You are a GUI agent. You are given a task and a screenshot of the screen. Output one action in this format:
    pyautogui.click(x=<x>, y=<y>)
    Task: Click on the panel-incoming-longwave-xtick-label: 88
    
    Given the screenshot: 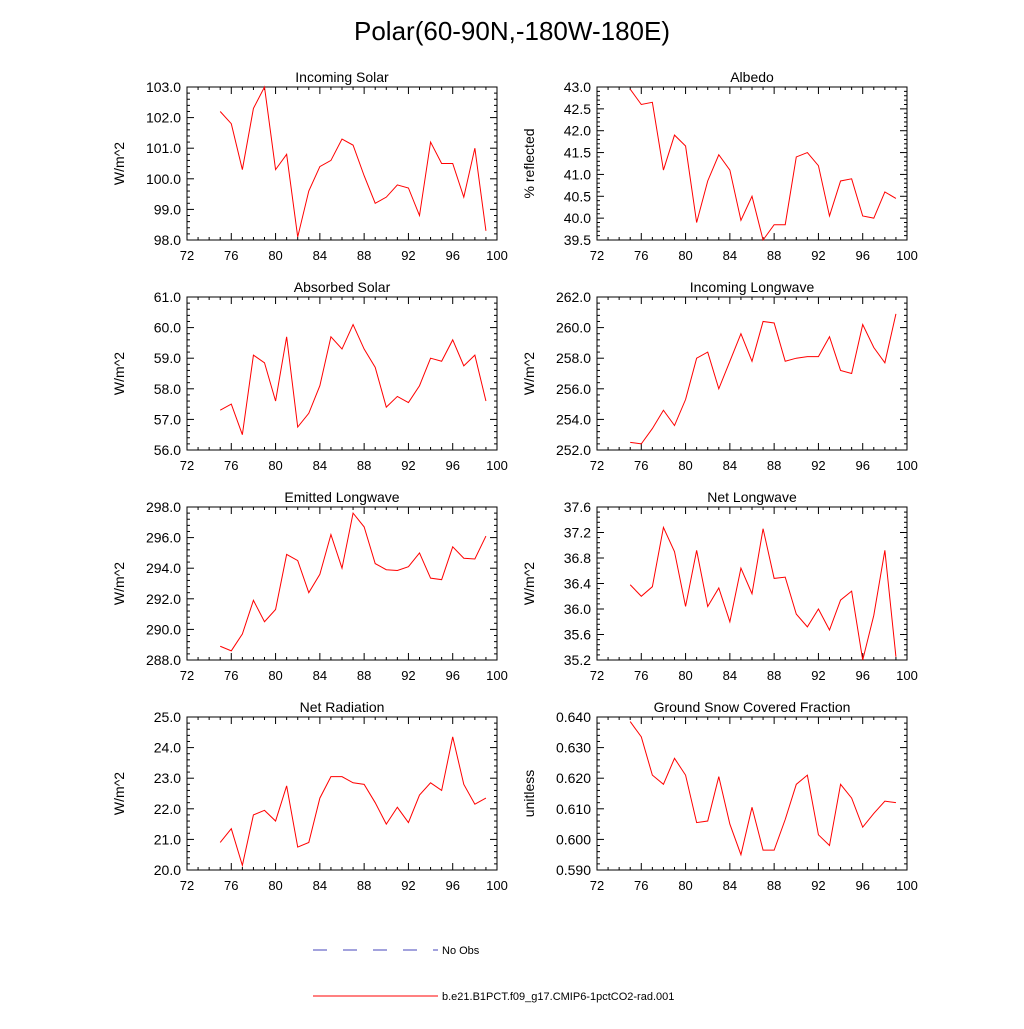 What is the action you would take?
    pyautogui.click(x=774, y=465)
    